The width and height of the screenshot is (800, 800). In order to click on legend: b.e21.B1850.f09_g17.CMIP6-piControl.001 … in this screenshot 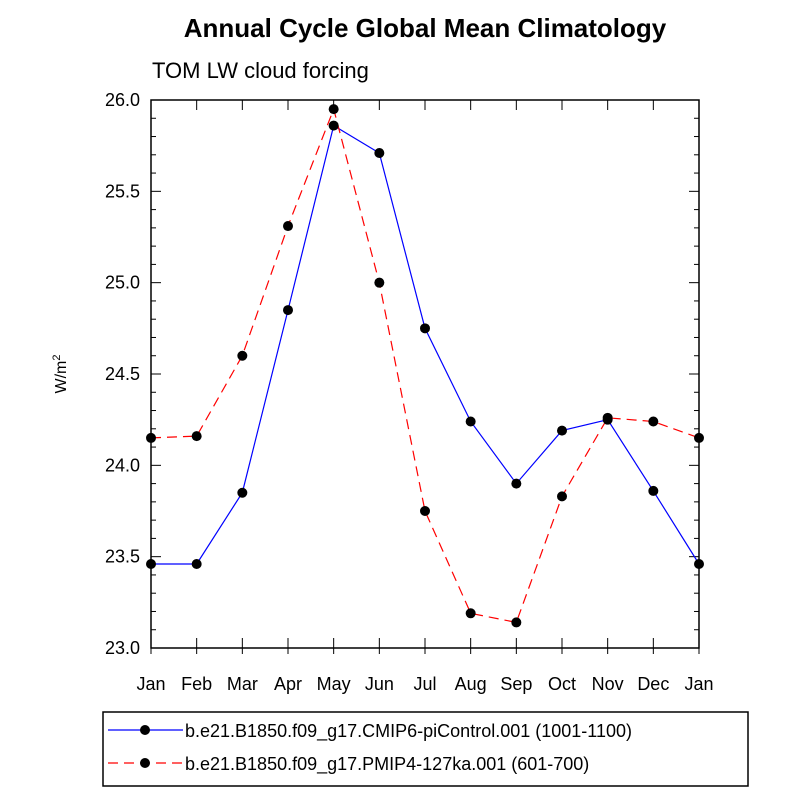, I will do `click(370, 748)`.